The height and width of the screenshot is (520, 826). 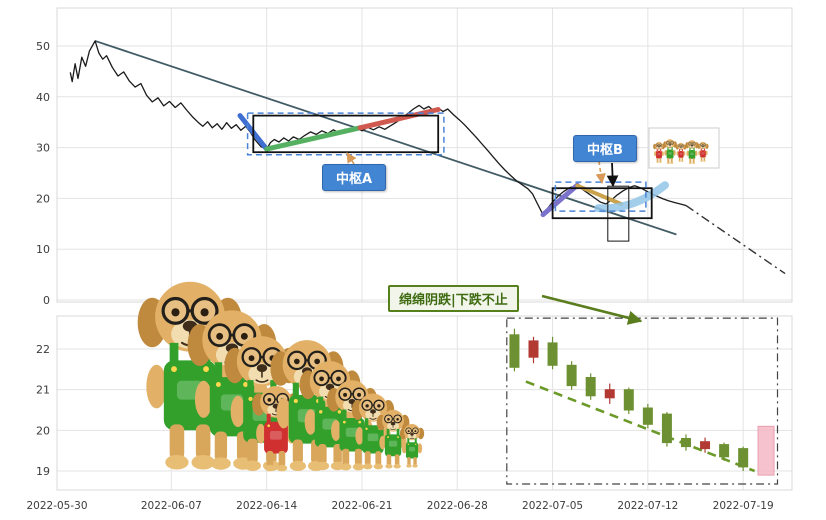 What do you see at coordinates (43, 390) in the screenshot?
I see `y-tick-label: 21` at bounding box center [43, 390].